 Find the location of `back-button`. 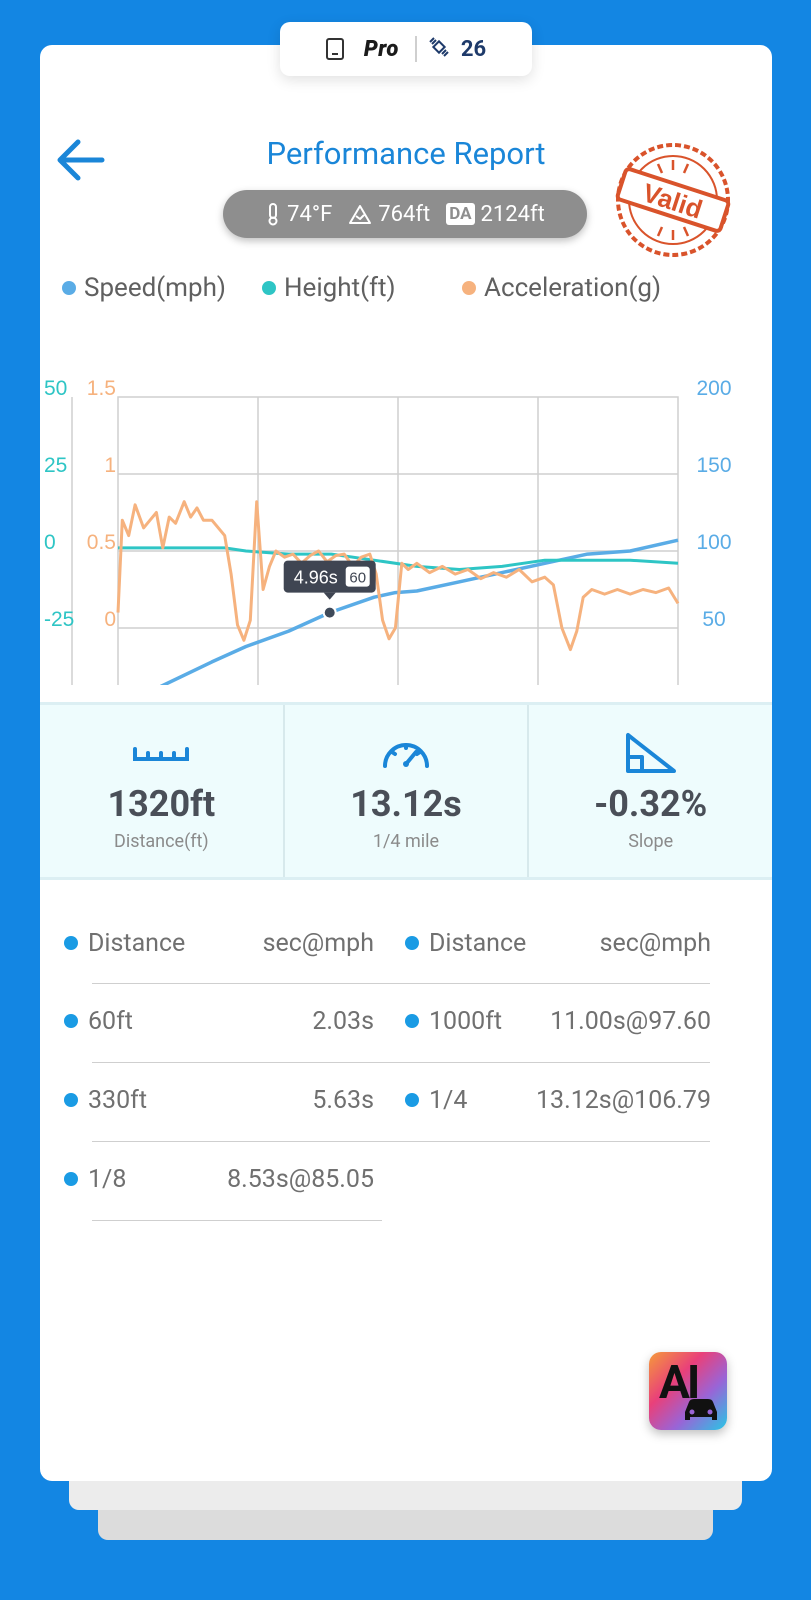

back-button is located at coordinates (80, 162).